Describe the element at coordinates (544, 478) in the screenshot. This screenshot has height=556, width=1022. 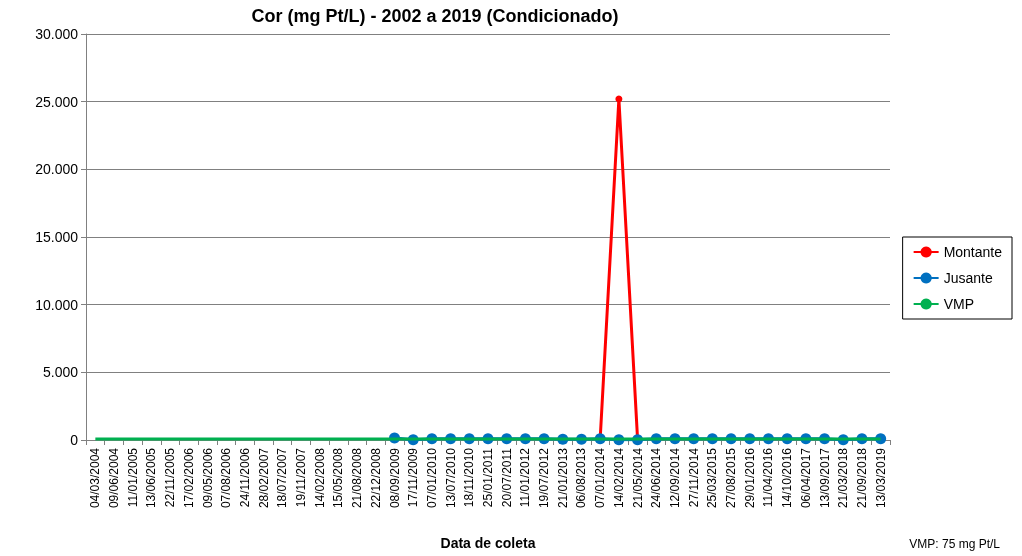
I see `x-tick-label: 19/07/2012` at that location.